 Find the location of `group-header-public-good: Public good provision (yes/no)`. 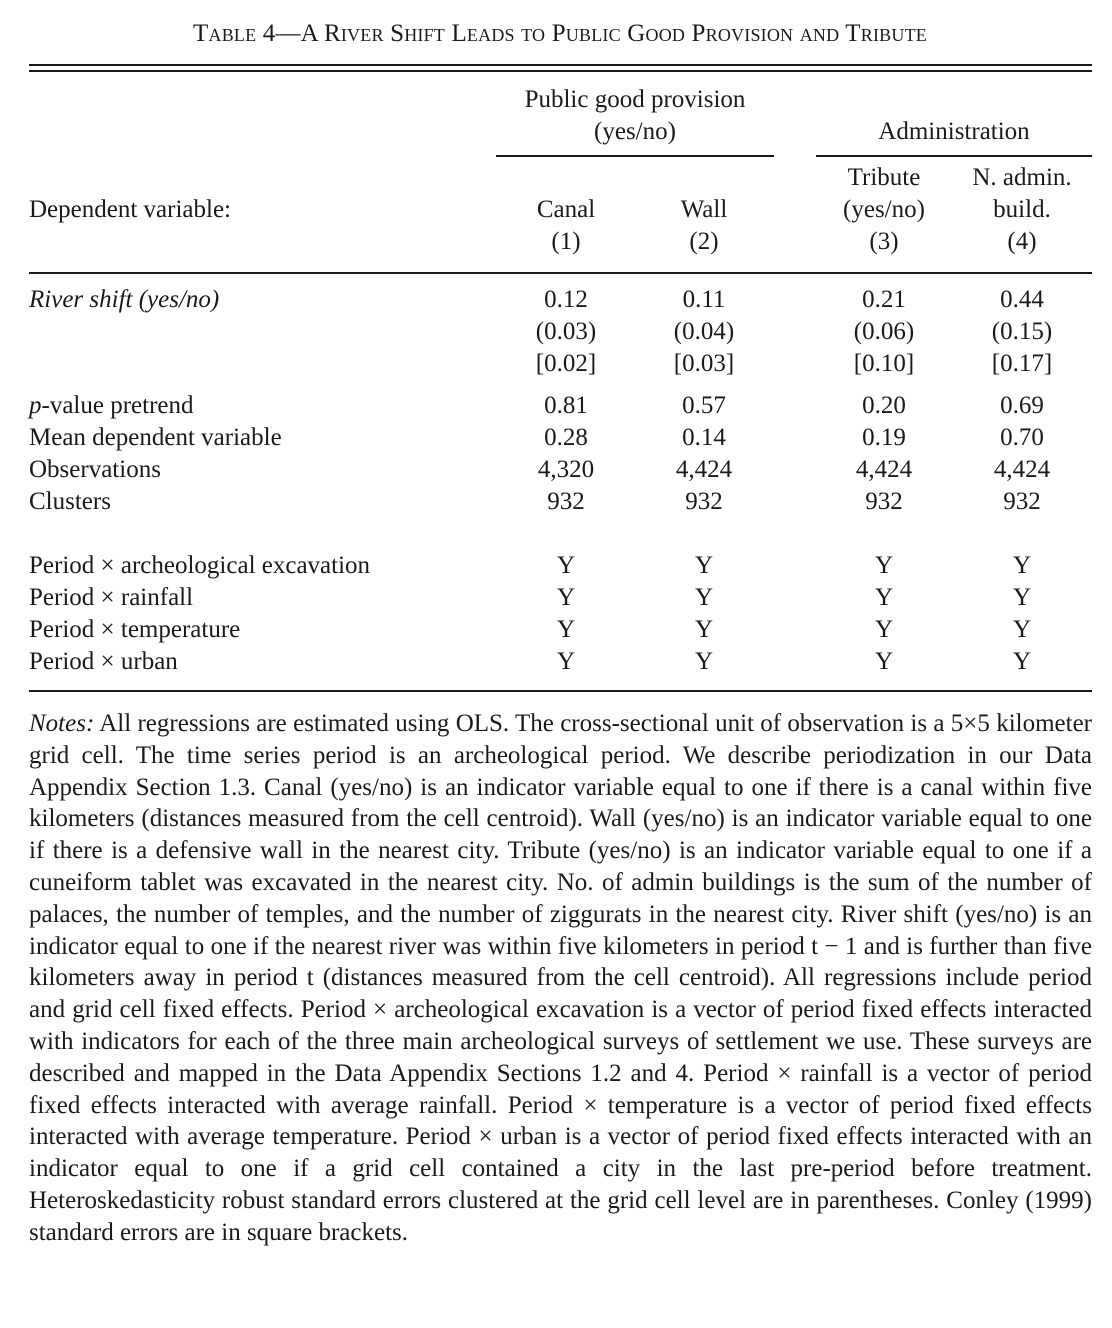

group-header-public-good: Public good provision (yes/no) is located at coordinates (635, 115).